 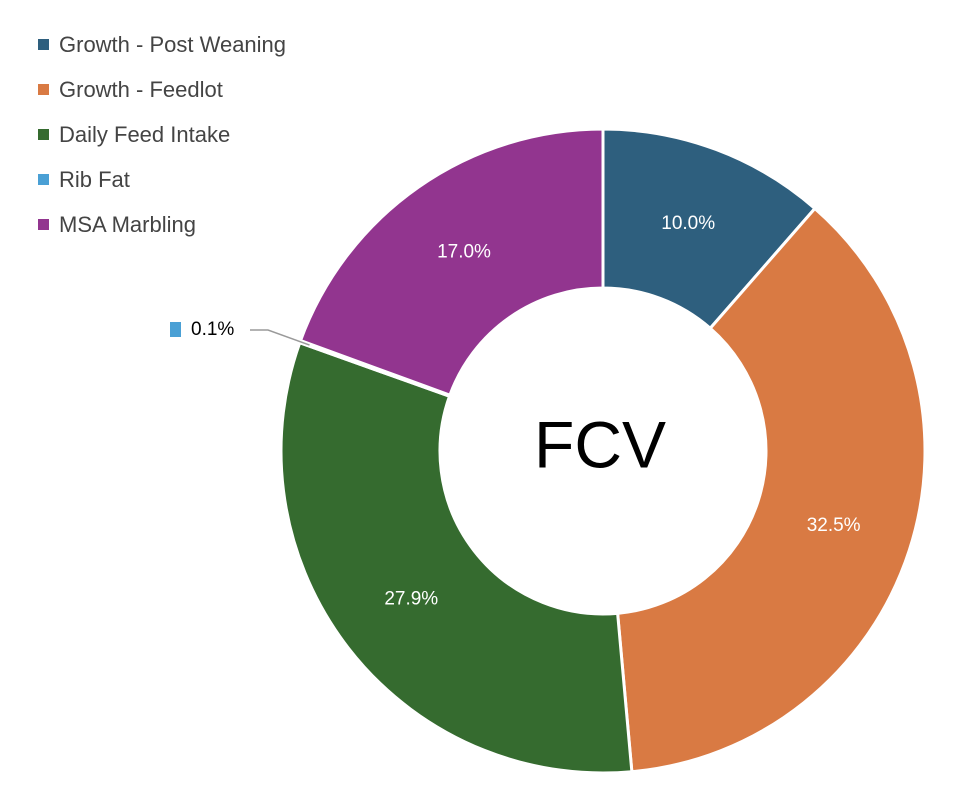 What do you see at coordinates (688, 223) in the screenshot?
I see `data-label: 10.0%` at bounding box center [688, 223].